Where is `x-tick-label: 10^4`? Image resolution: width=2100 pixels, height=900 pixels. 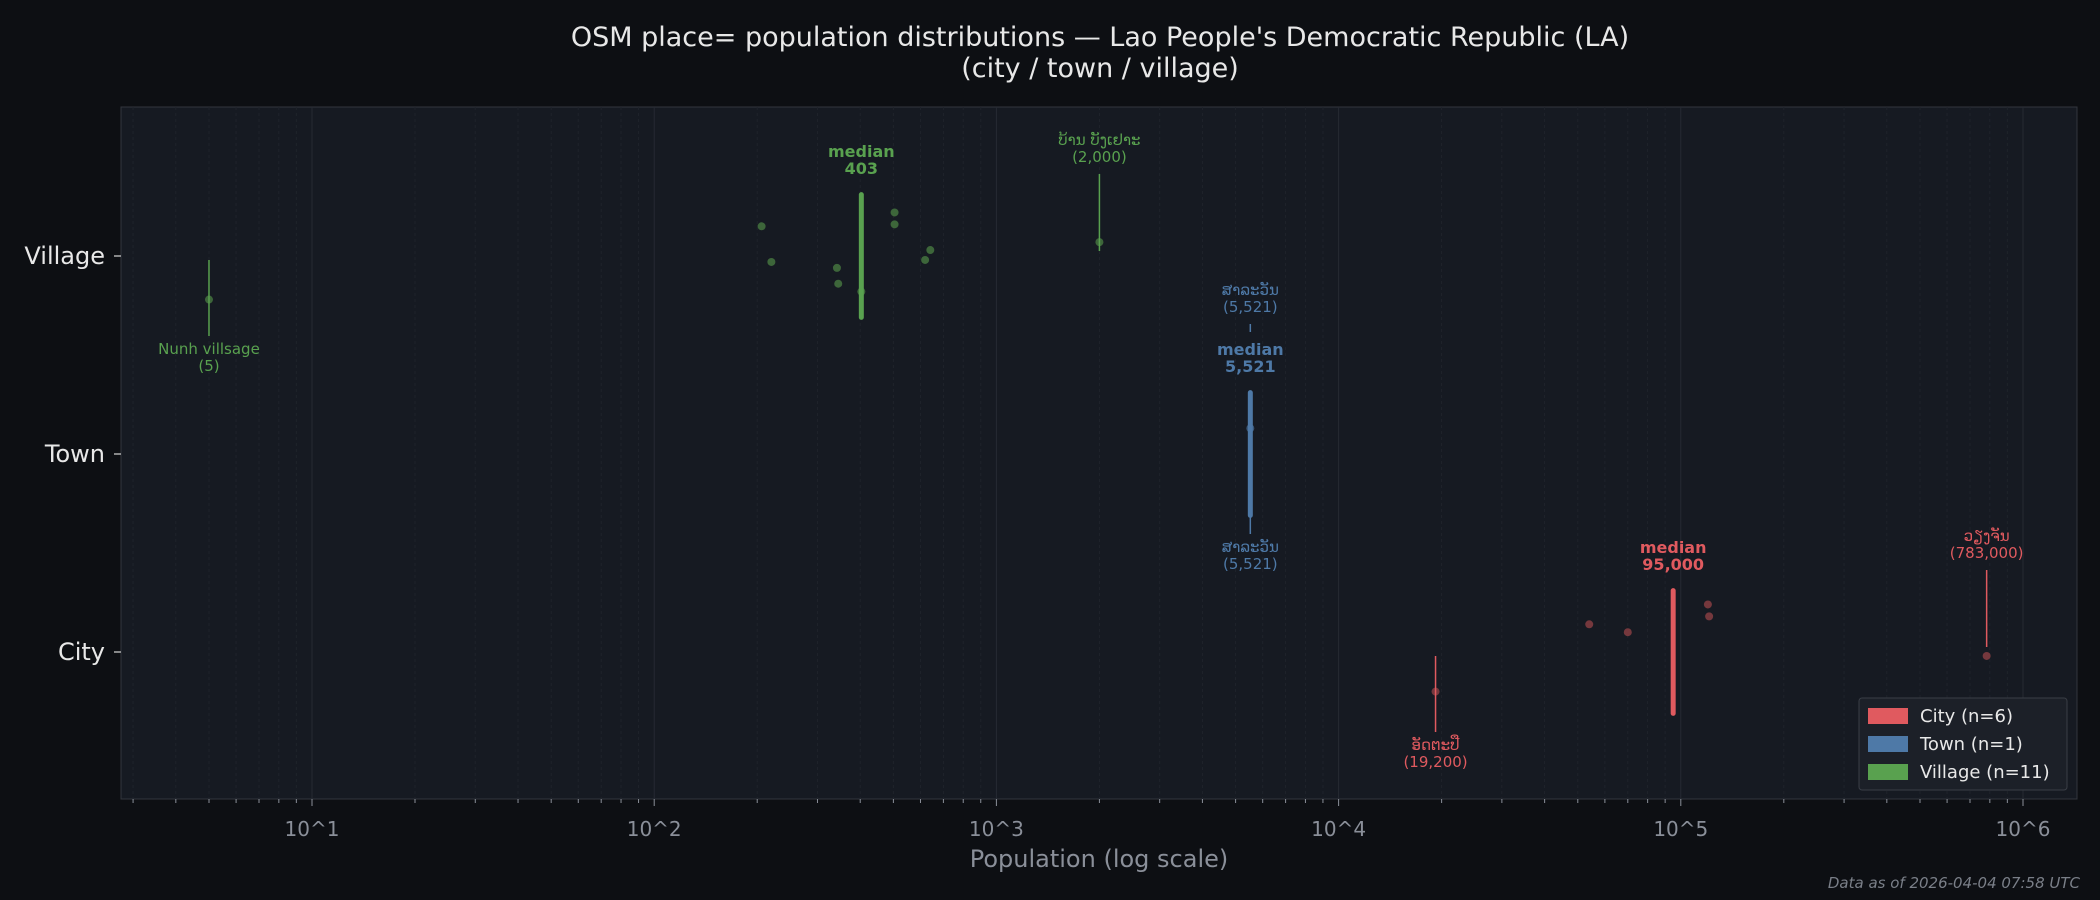 x-tick-label: 10^4 is located at coordinates (1338, 829).